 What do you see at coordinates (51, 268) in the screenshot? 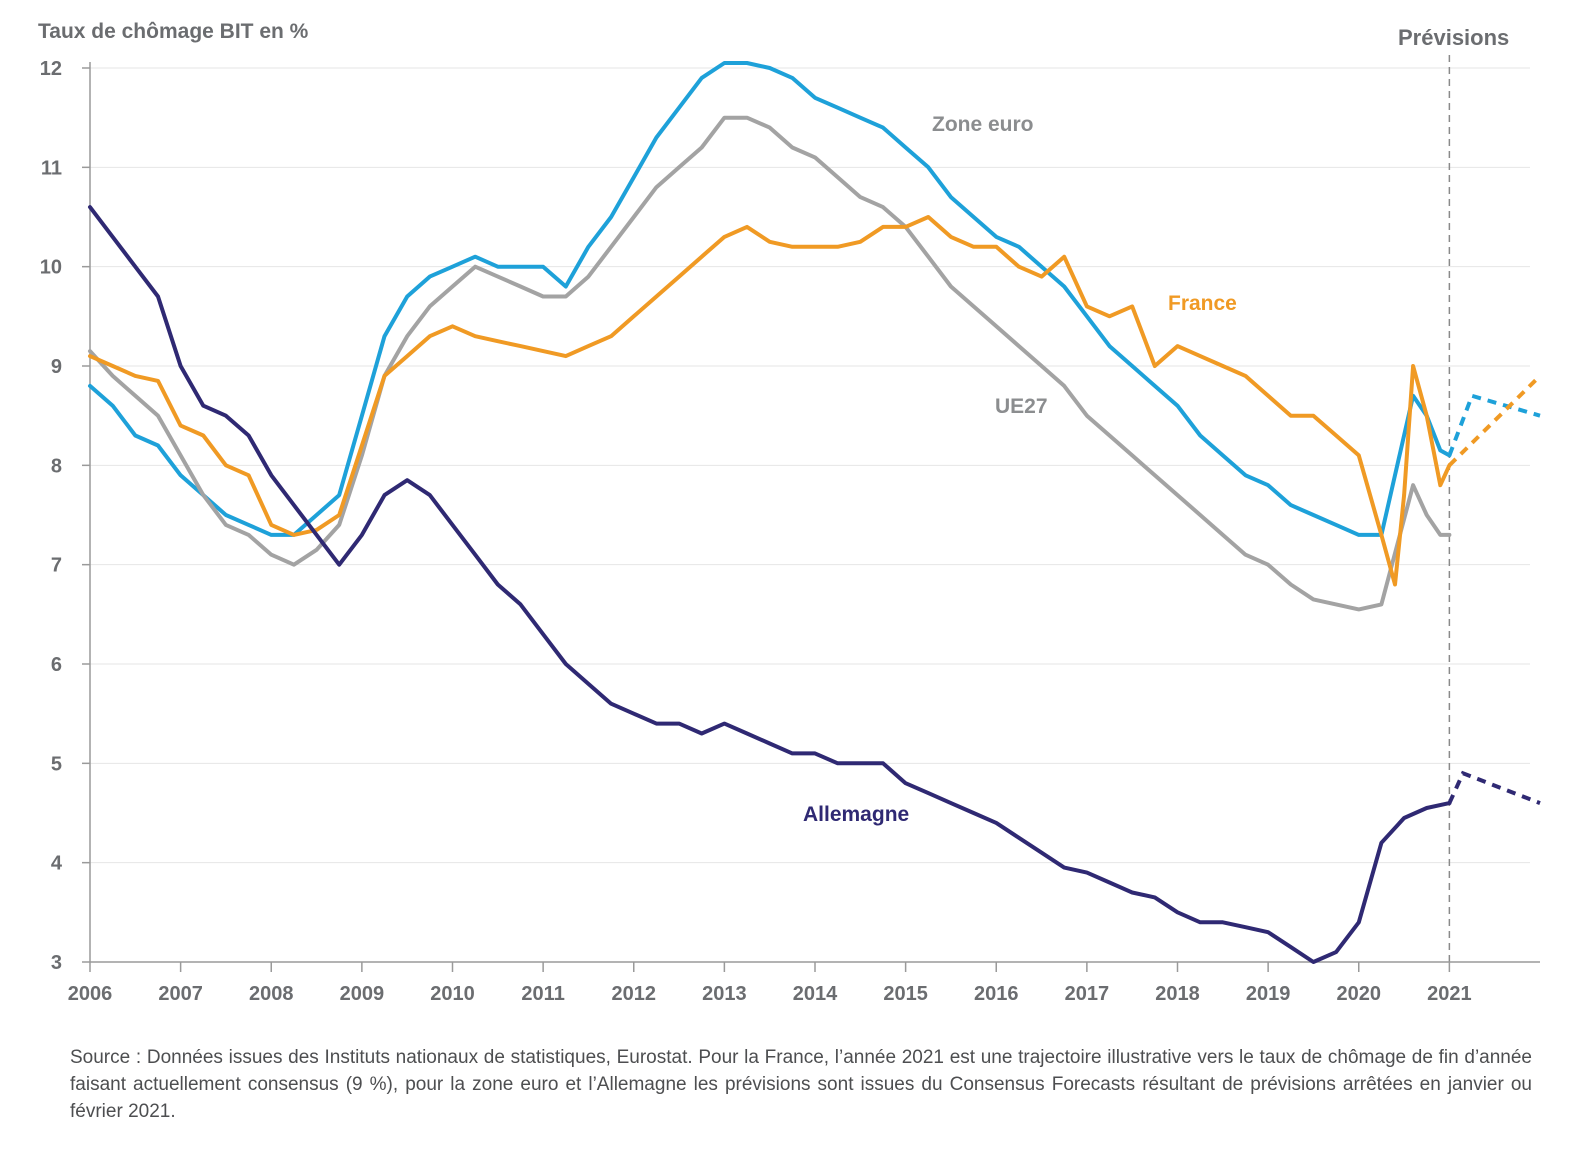
I see `y-tick-label: 10` at bounding box center [51, 268].